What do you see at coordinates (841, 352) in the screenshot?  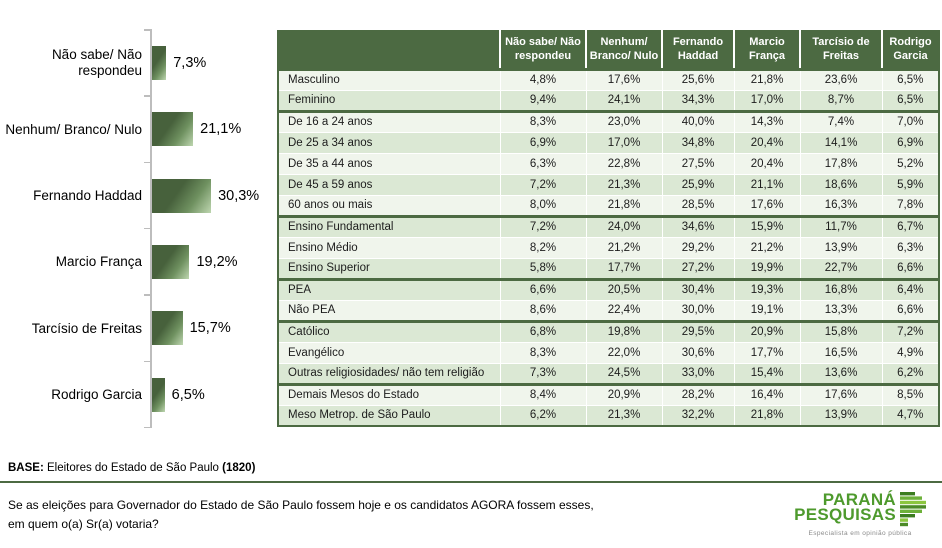 I see `value-cell: 16,5%` at bounding box center [841, 352].